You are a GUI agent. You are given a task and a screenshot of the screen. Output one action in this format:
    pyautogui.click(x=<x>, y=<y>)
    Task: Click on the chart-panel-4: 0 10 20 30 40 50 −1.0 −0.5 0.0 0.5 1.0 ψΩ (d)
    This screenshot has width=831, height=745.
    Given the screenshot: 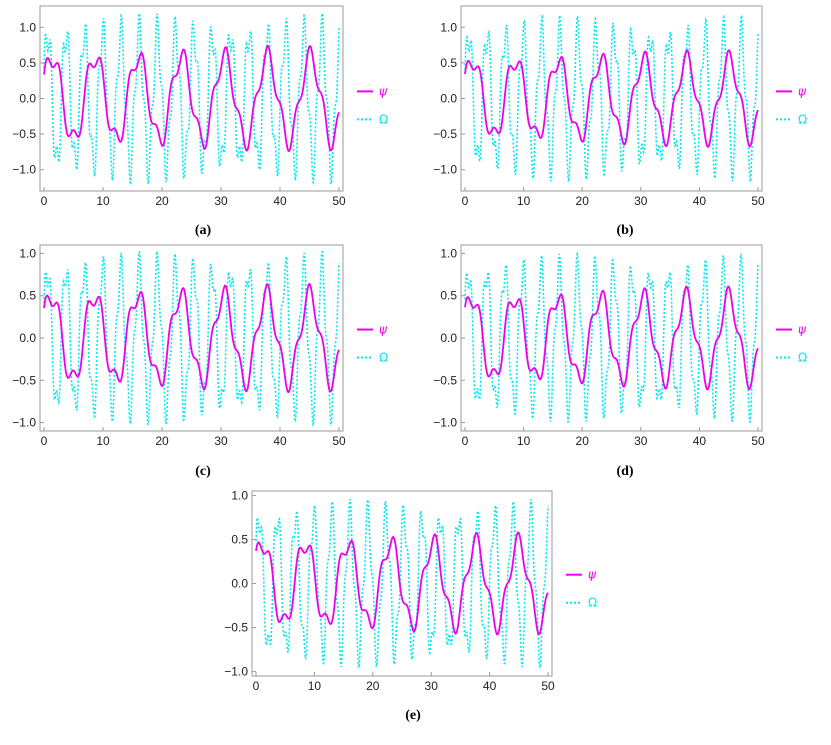 What is the action you would take?
    pyautogui.click(x=620, y=361)
    